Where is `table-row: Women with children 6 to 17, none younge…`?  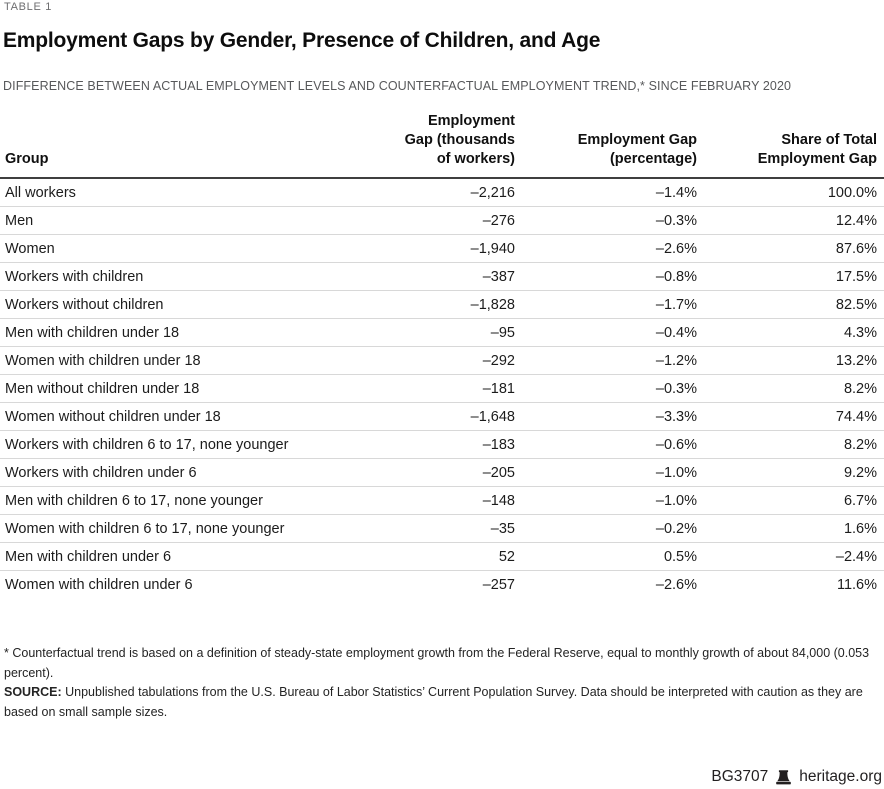
table-row: Women with children 6 to 17, none younge… is located at coordinates (442, 528).